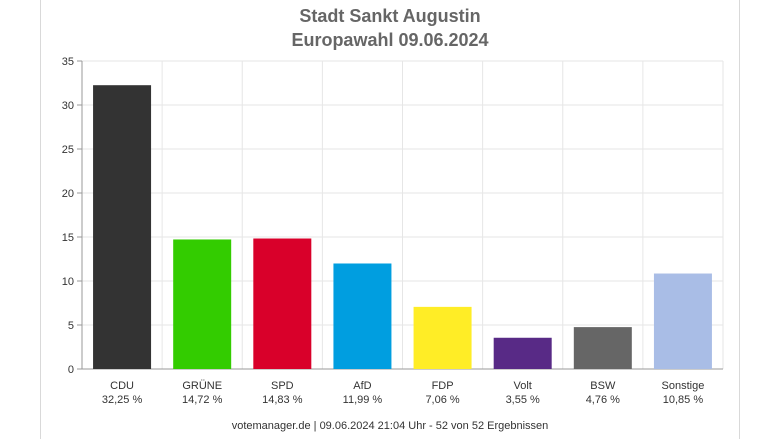 Image resolution: width=780 pixels, height=439 pixels. I want to click on x-category-label: CDU, so click(122, 386).